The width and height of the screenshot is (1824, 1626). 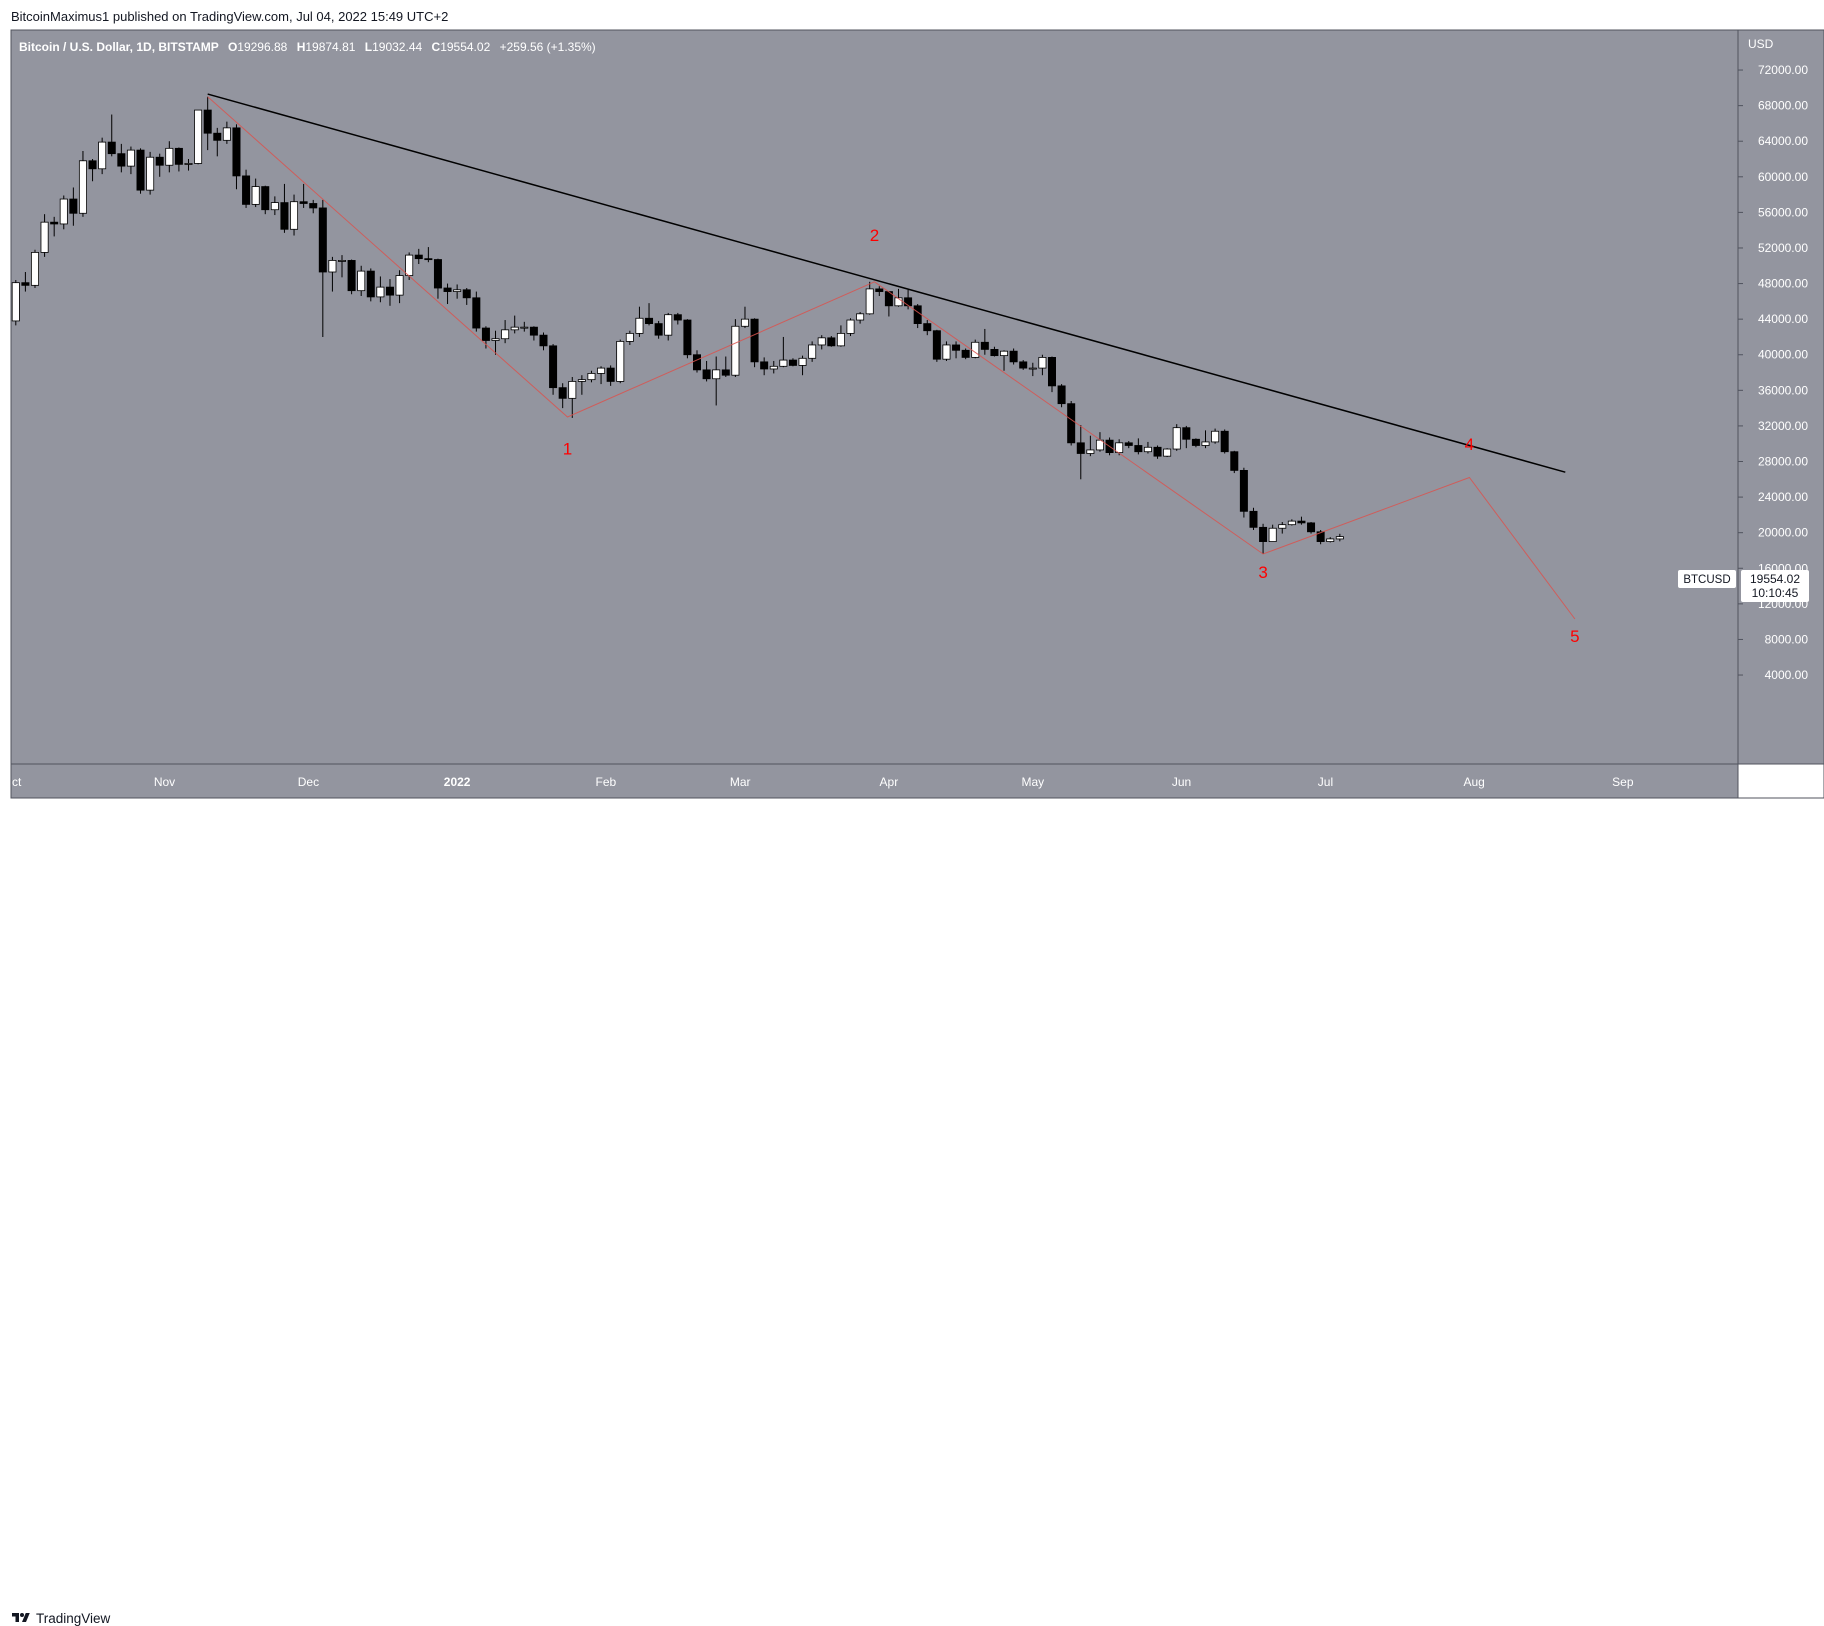 What do you see at coordinates (1574, 636) in the screenshot?
I see `wave-label-5: 5` at bounding box center [1574, 636].